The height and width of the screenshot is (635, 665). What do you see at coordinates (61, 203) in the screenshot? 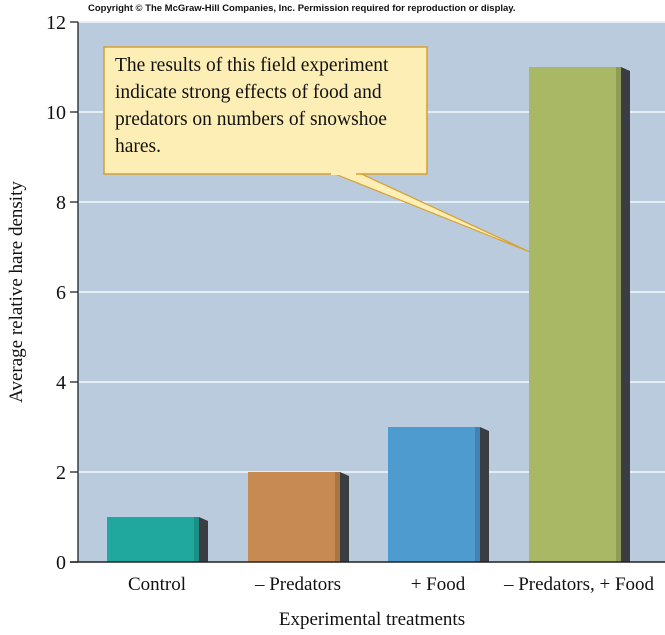
I see `y-tick-label: 8` at bounding box center [61, 203].